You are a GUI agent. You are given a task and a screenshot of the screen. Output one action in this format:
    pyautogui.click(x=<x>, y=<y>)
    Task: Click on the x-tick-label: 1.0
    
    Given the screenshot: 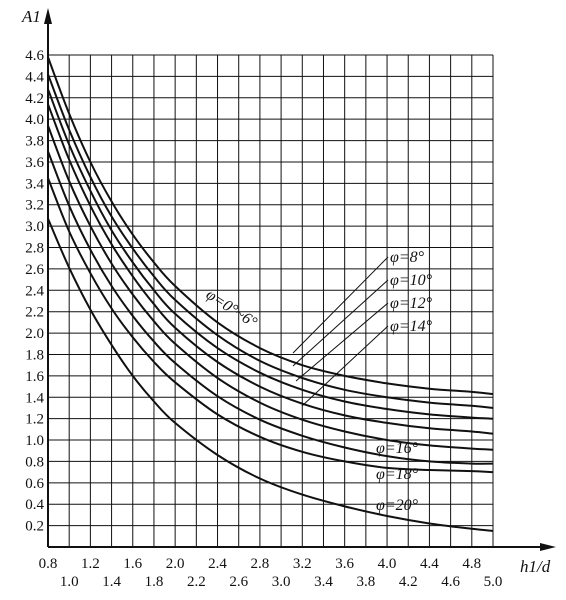 What is the action you would take?
    pyautogui.click(x=69, y=582)
    